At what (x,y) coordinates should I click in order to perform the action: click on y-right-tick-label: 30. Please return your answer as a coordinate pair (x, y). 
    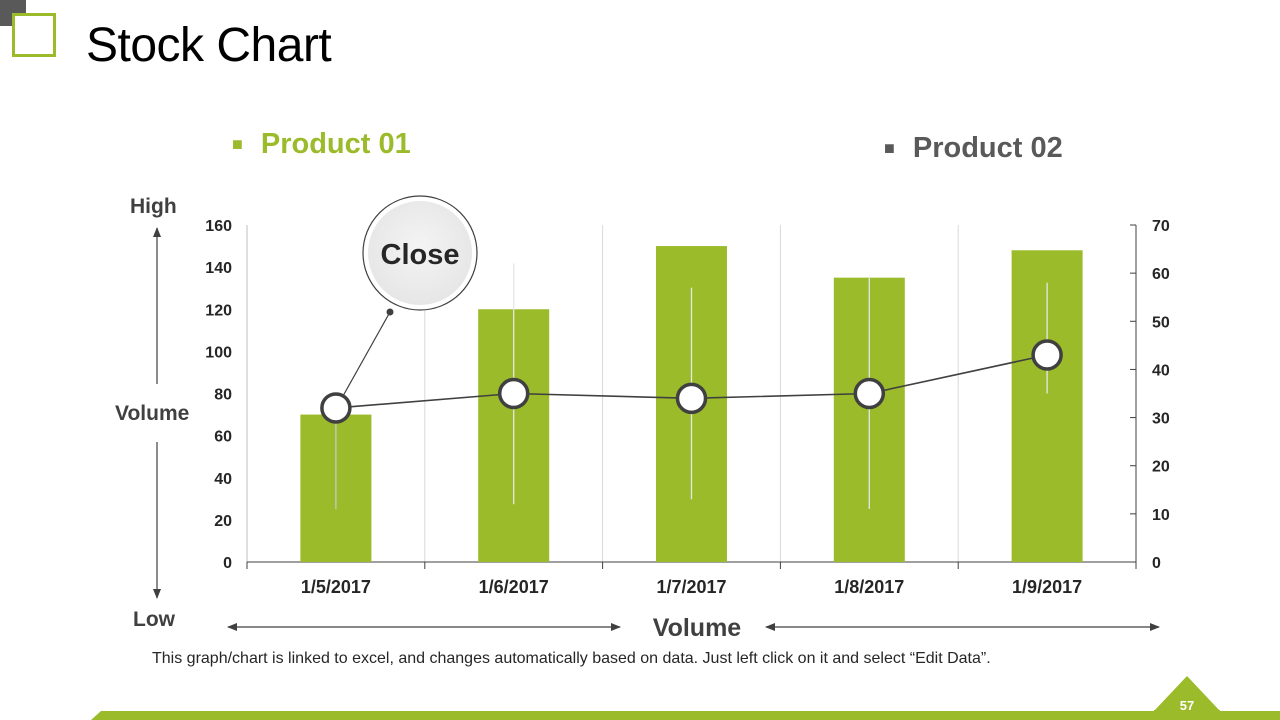
    Looking at the image, I should click on (1161, 419).